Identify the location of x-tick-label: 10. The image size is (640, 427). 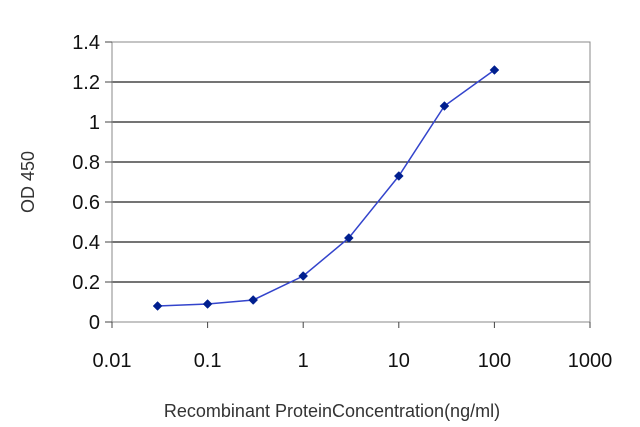
(399, 361).